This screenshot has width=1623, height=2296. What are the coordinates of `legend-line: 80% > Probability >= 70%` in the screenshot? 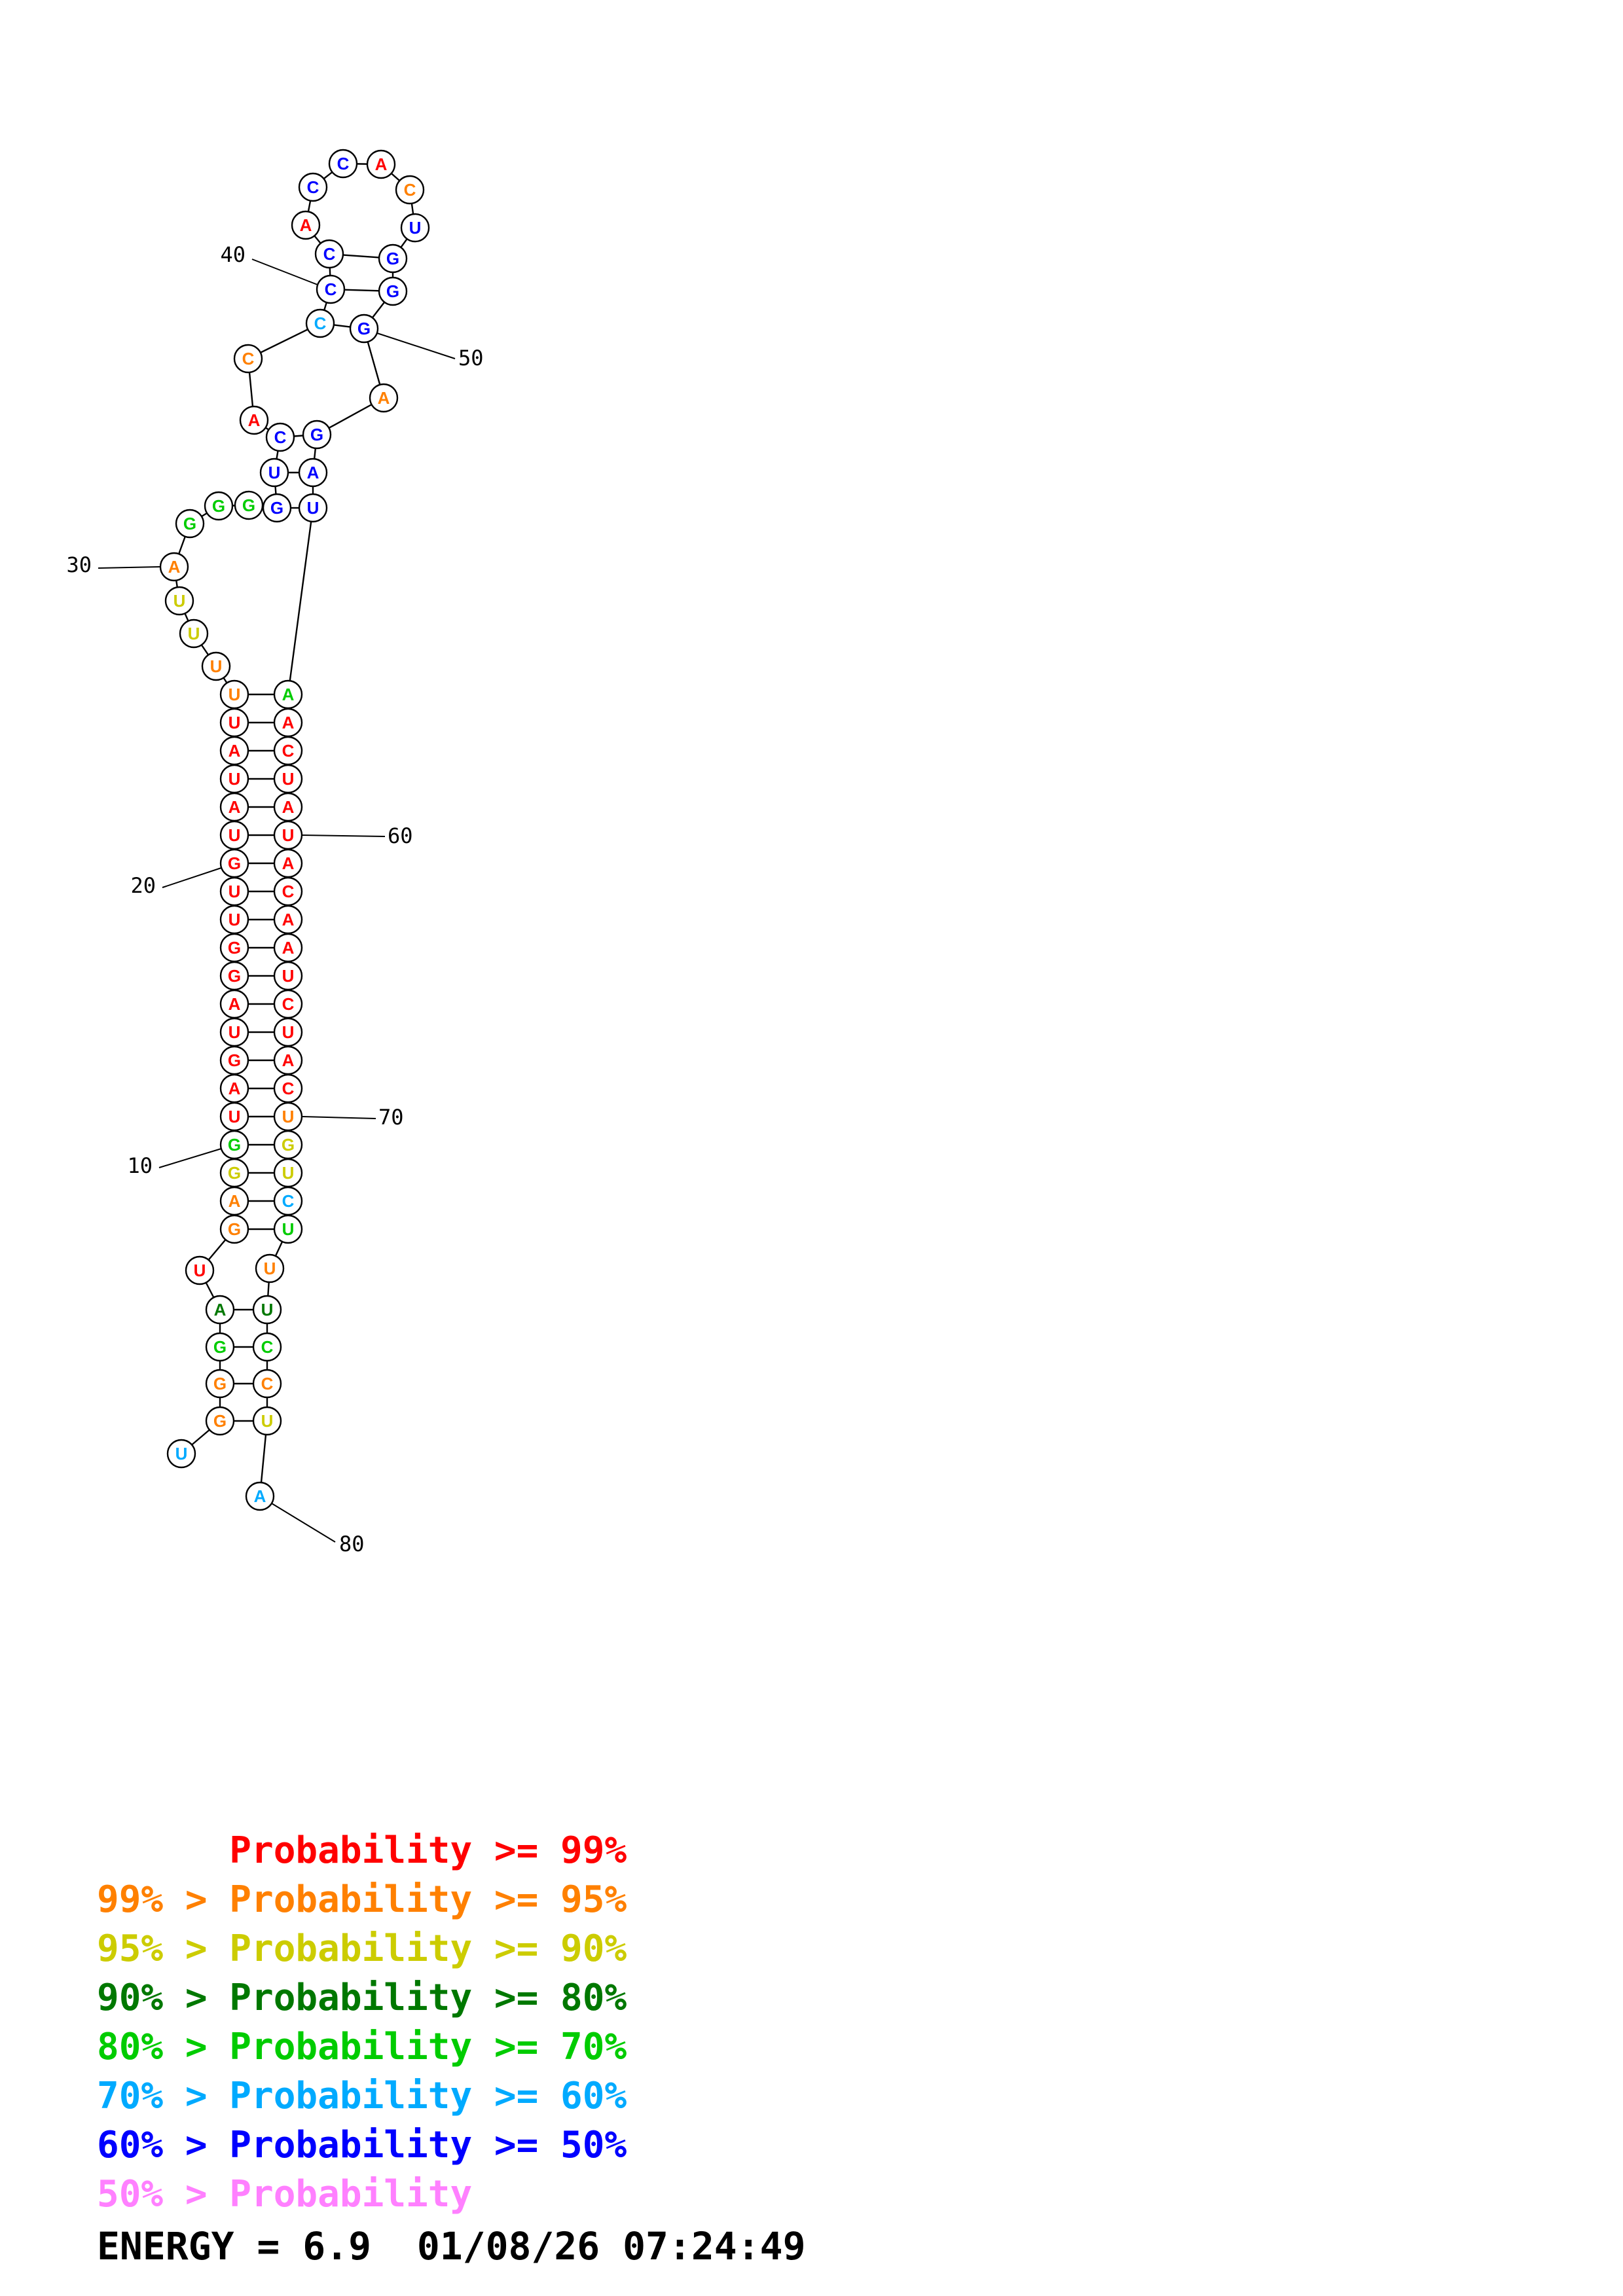 It's located at (362, 2047).